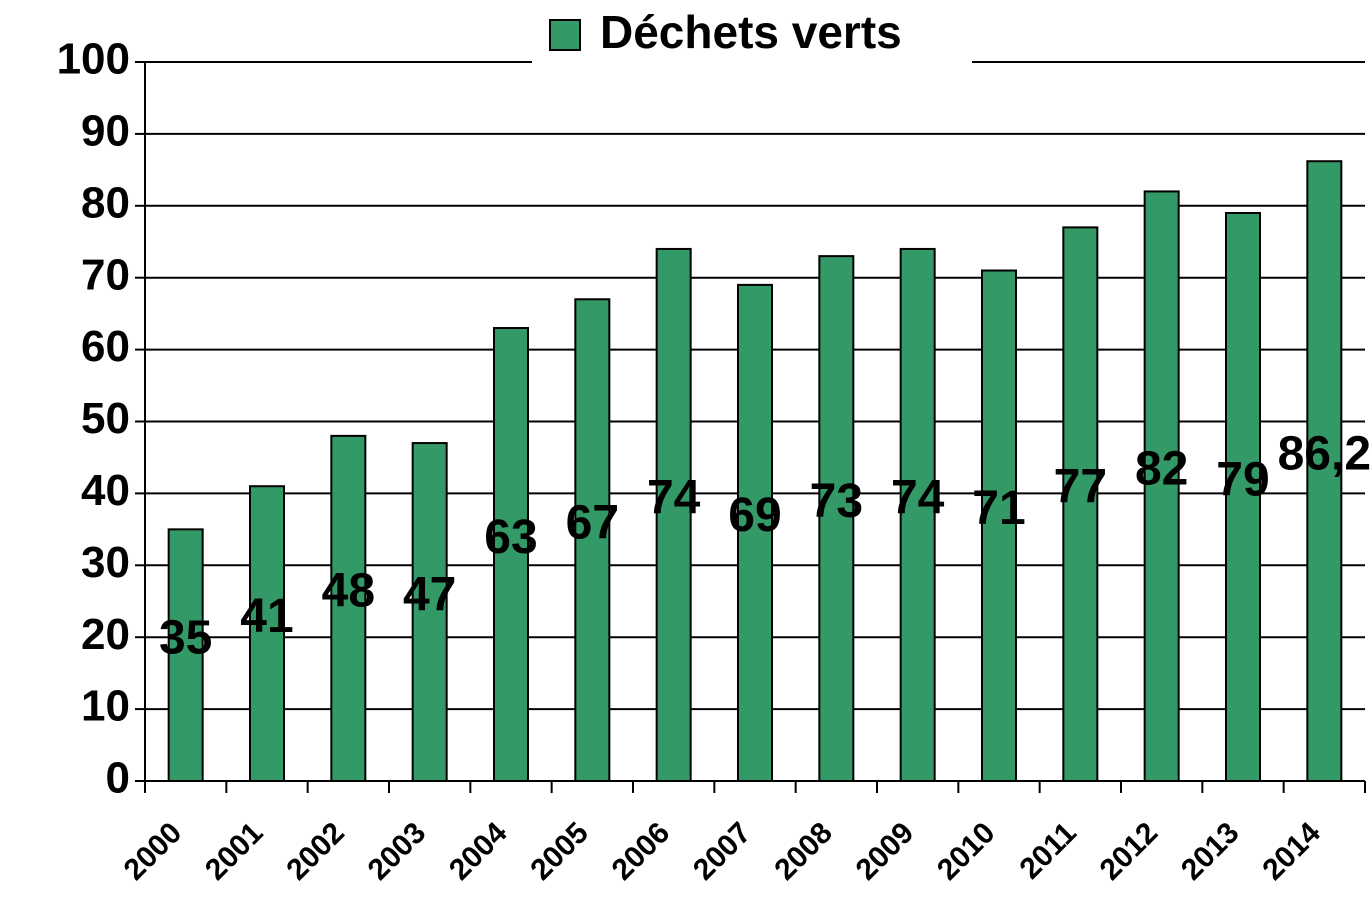 This screenshot has height=914, width=1371. I want to click on x-tick-label: 2013, so click(1210, 851).